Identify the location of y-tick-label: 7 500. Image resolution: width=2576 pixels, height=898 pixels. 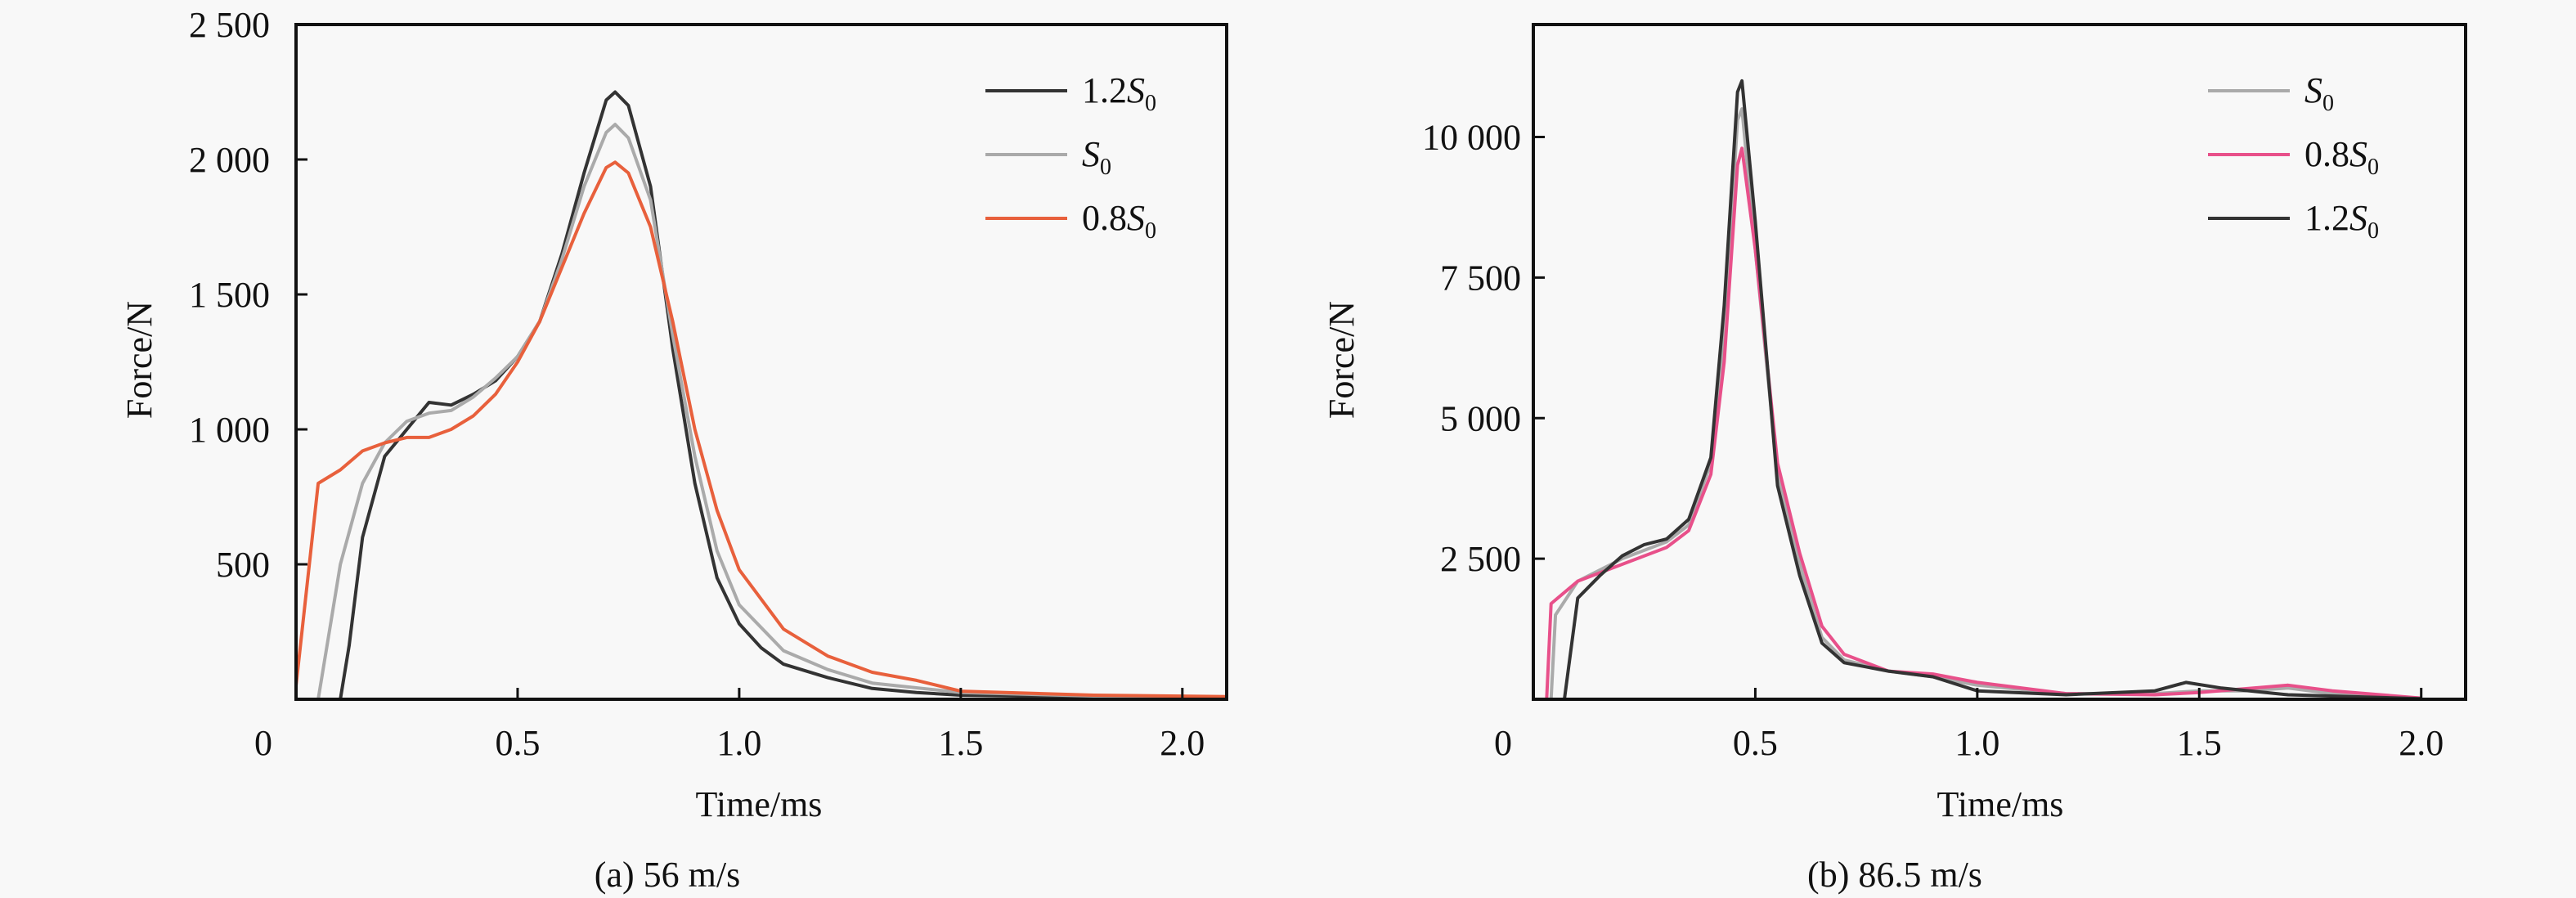
(1481, 278).